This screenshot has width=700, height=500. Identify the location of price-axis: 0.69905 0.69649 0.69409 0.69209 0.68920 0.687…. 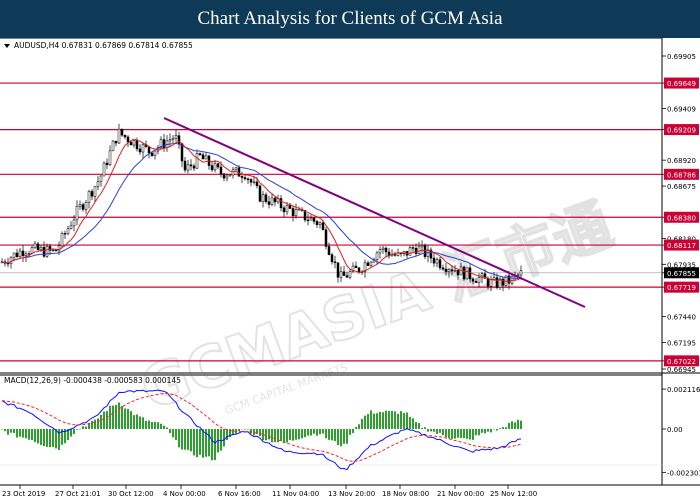
(680, 213).